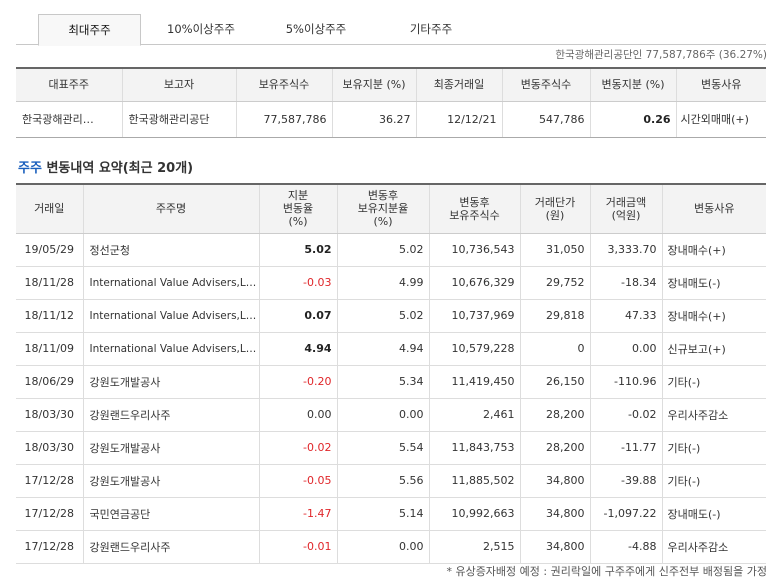  What do you see at coordinates (546, 119) in the screenshot?
I see `rep-changed-shares: 547,786` at bounding box center [546, 119].